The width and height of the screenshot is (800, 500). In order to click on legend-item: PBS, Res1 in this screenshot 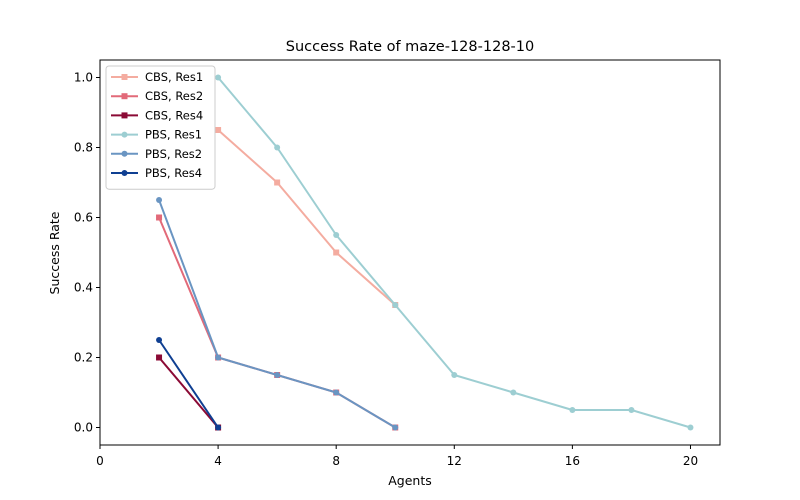, I will do `click(156, 135)`.